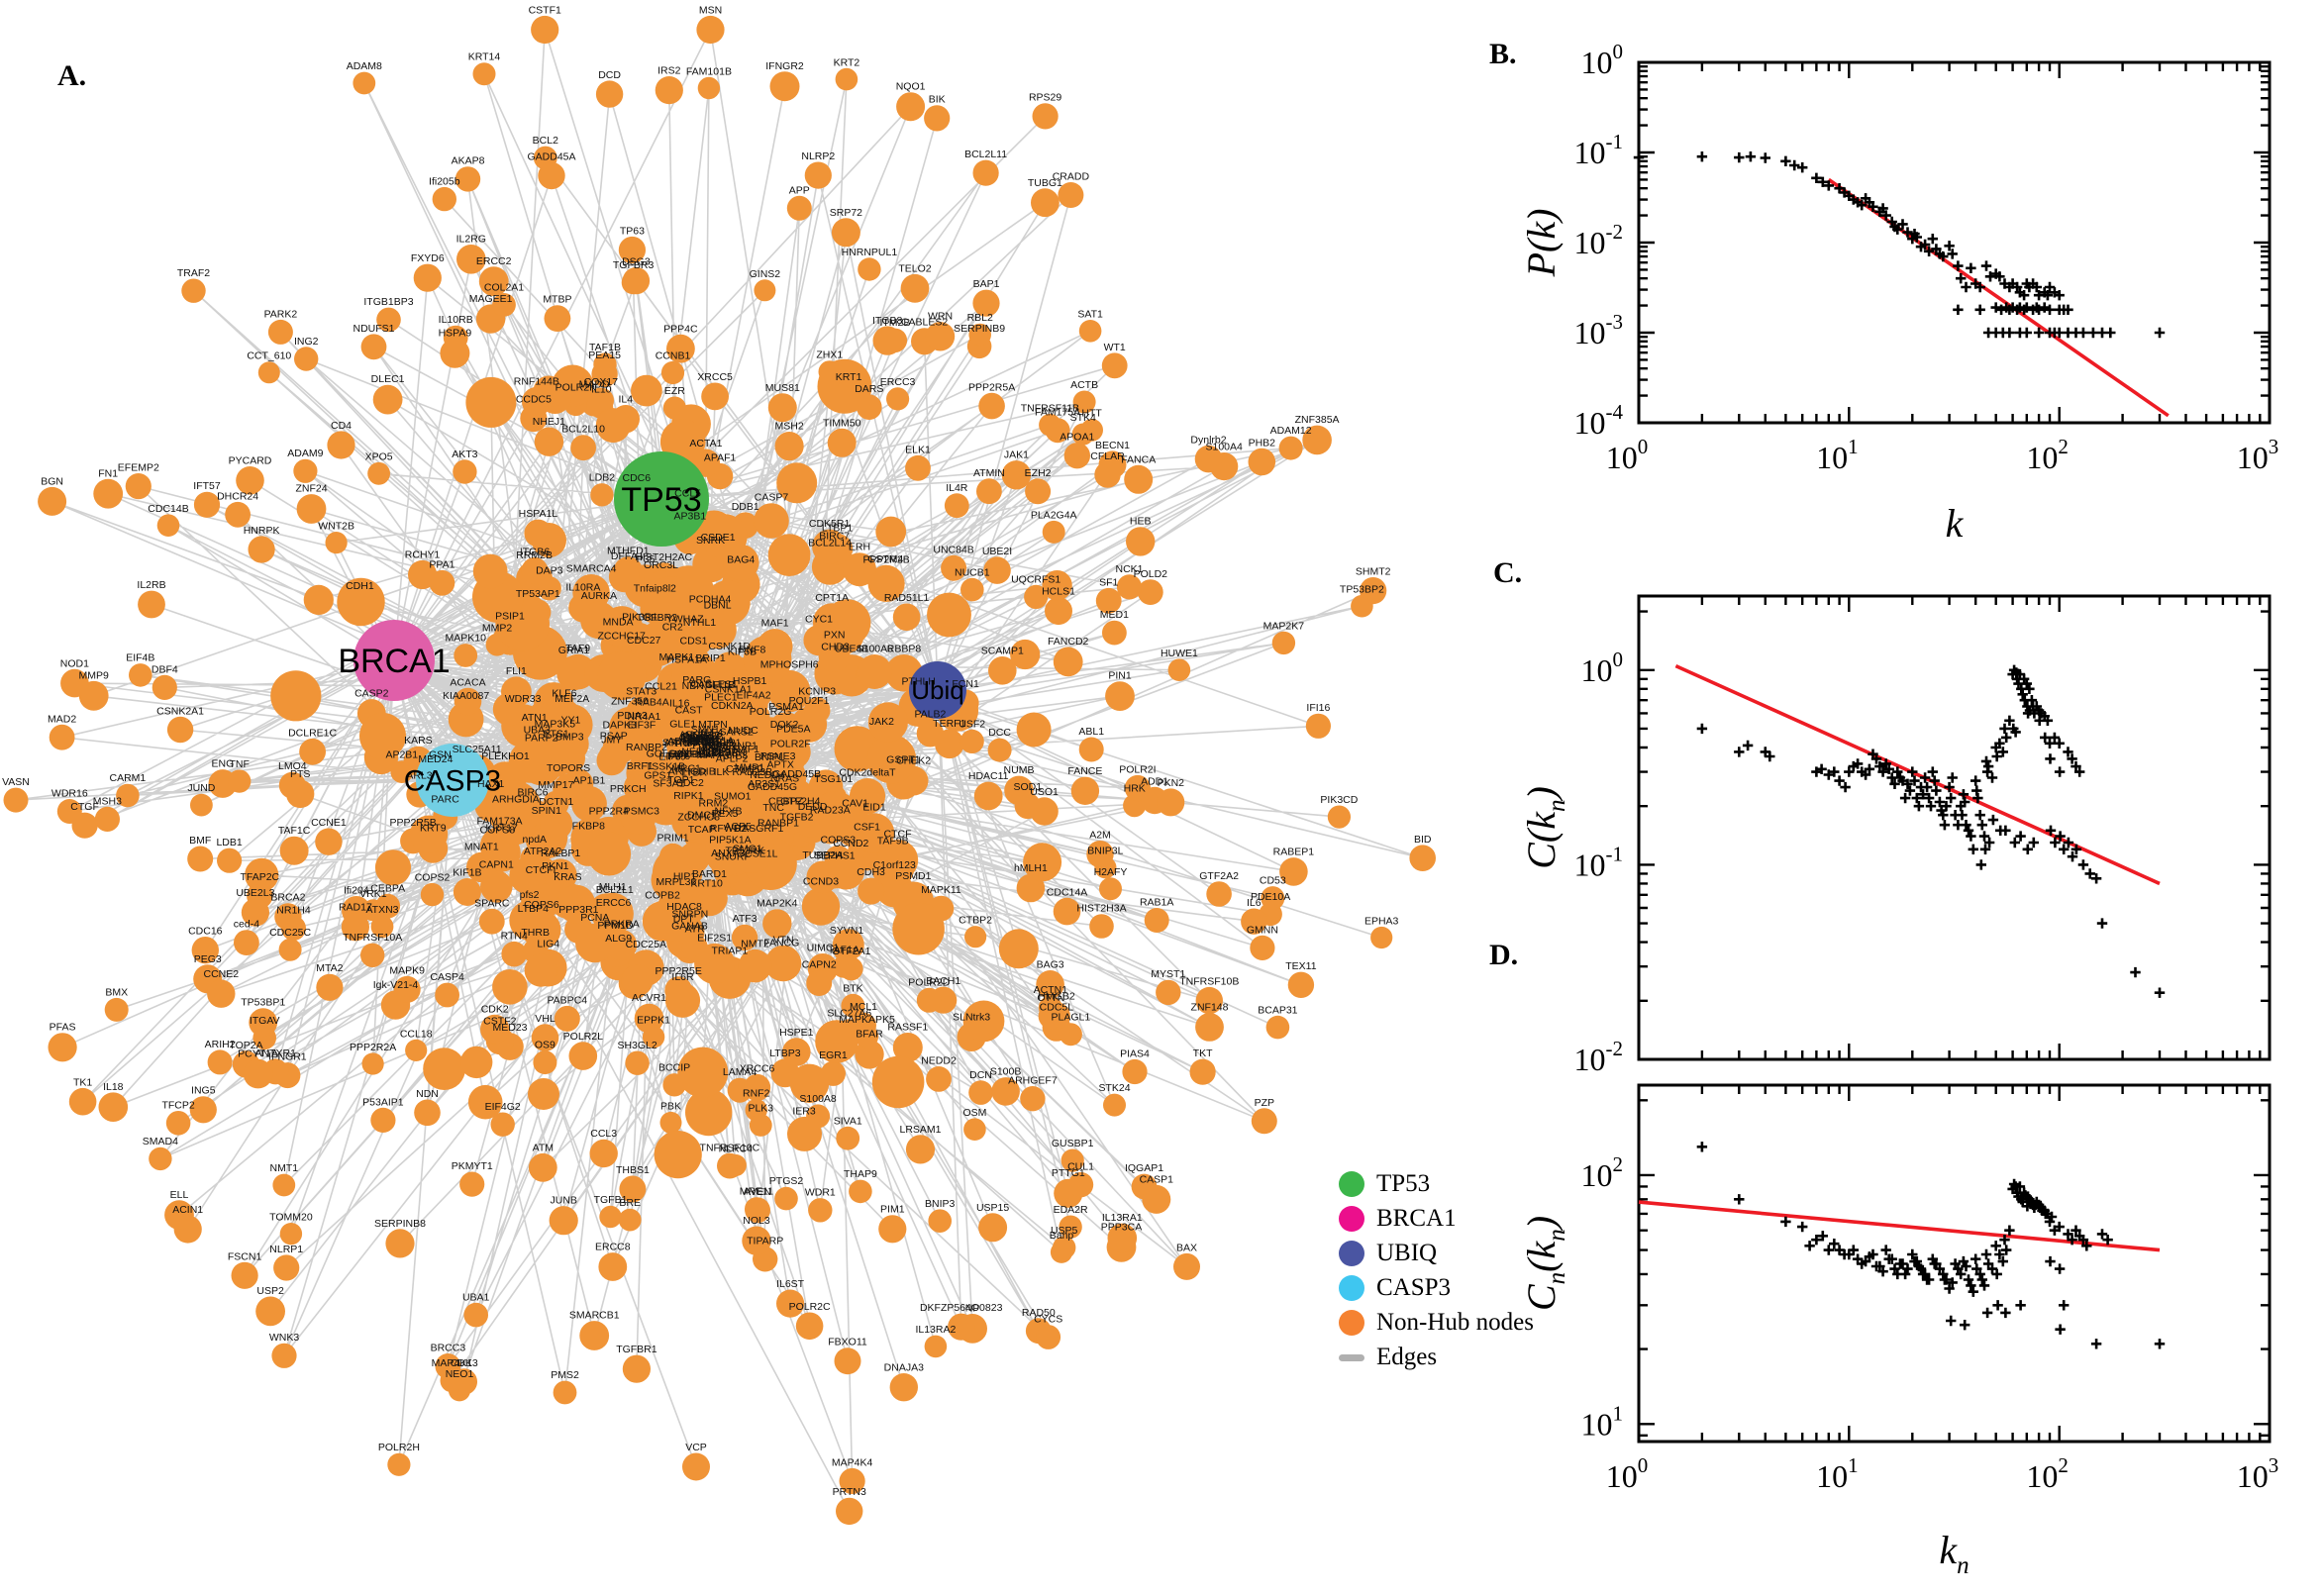 This screenshot has height=1596, width=2323. Describe the element at coordinates (700, 623) in the screenshot. I see `network-node-label: NTHL1` at that location.